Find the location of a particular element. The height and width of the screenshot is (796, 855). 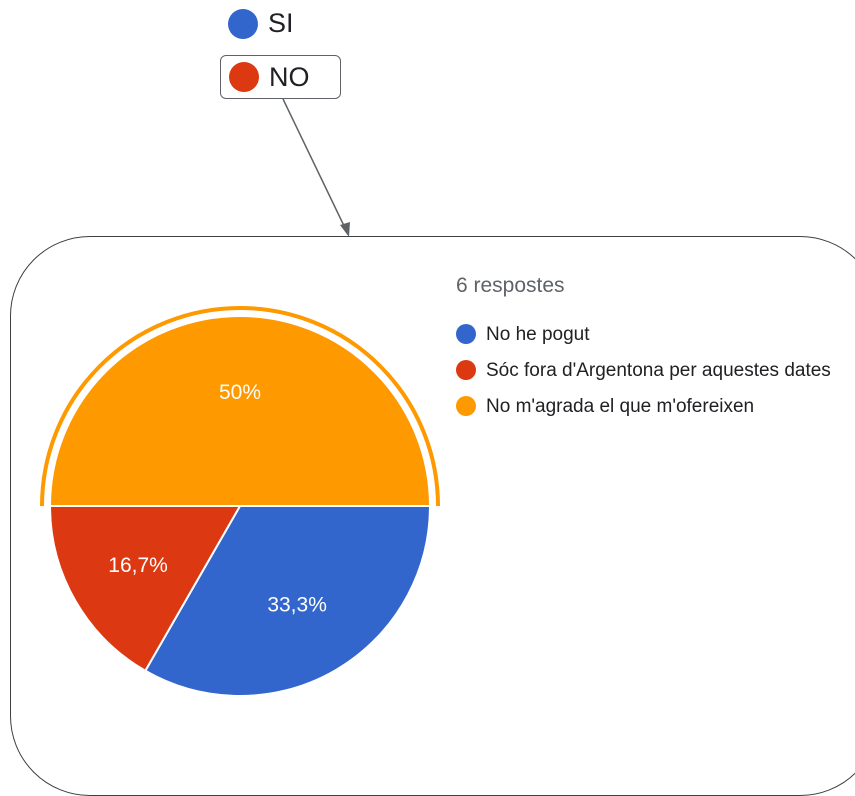

top-legend-label-si: SI is located at coordinates (281, 23).